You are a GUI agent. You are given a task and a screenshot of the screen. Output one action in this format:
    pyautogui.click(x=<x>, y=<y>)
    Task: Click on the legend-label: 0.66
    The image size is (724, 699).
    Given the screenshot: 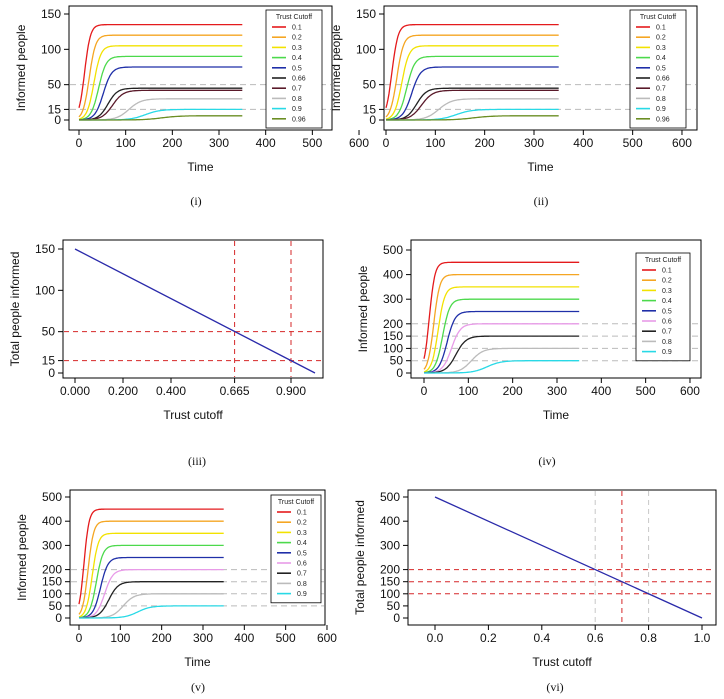 What is the action you would take?
    pyautogui.click(x=299, y=79)
    